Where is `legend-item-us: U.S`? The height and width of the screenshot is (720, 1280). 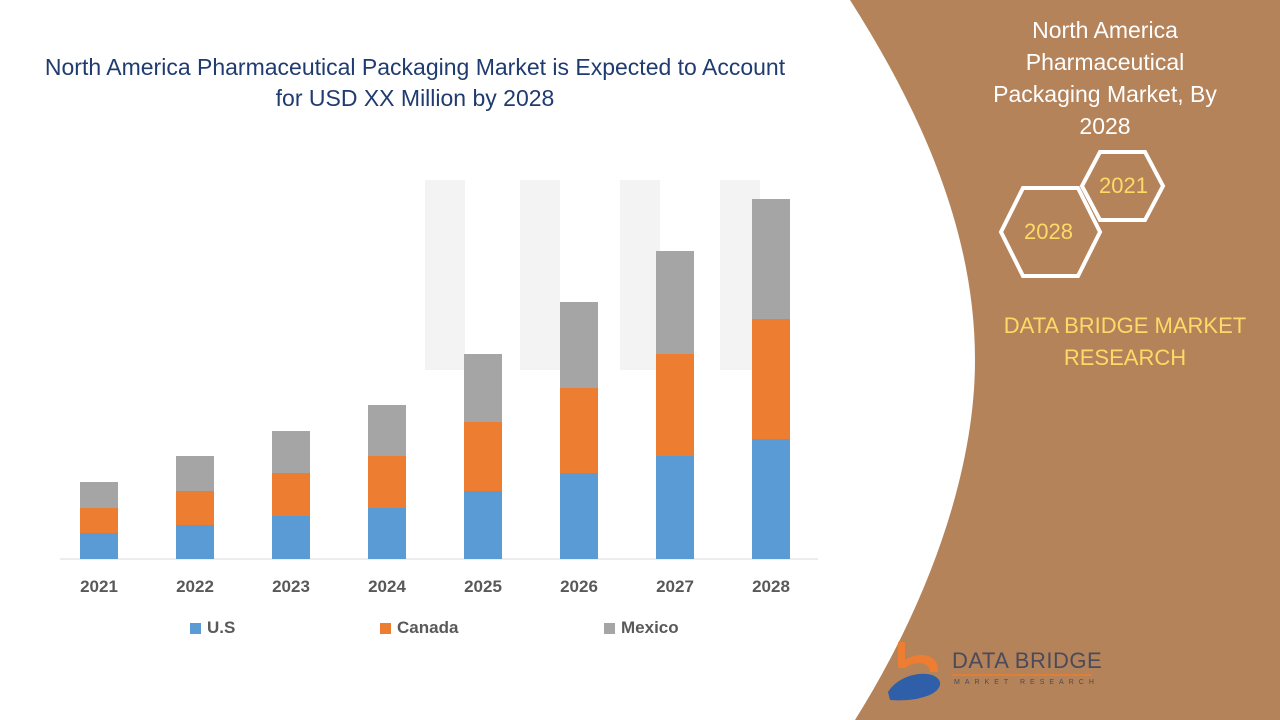 legend-item-us: U.S is located at coordinates (212, 628).